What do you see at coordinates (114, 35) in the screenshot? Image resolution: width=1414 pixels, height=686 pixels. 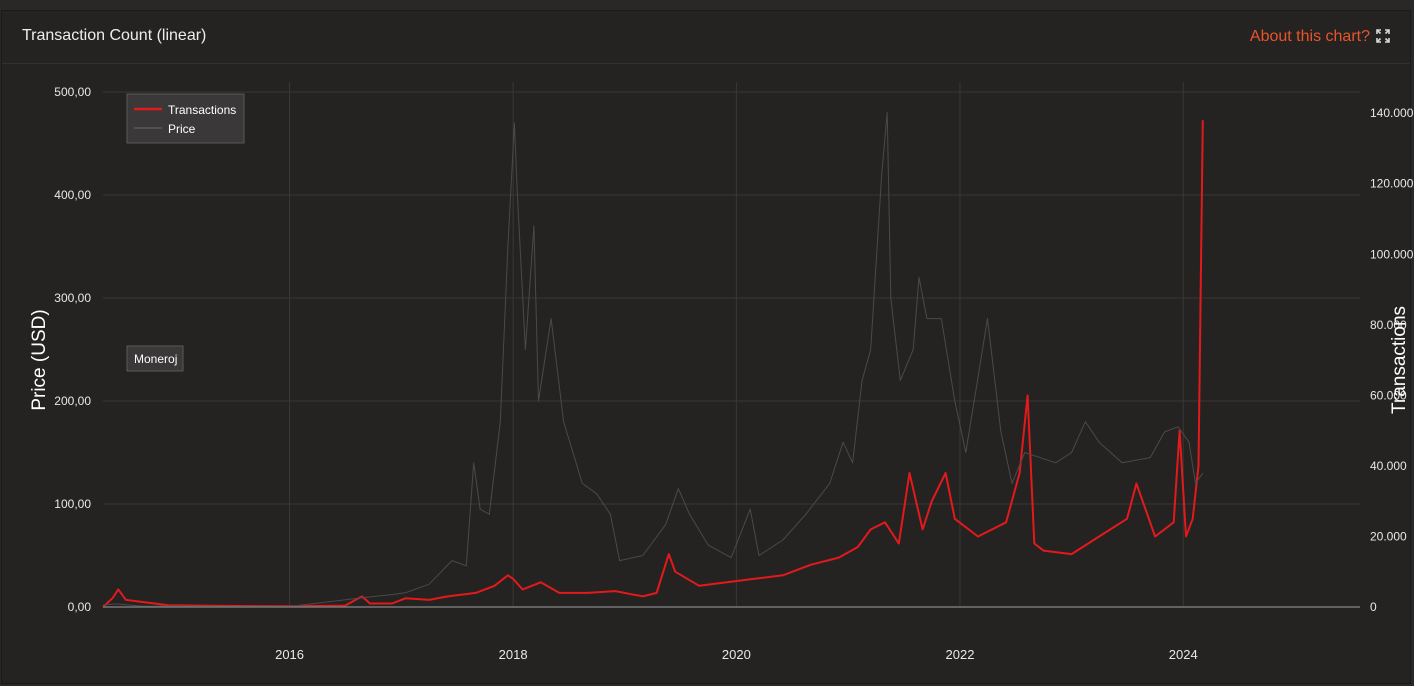 I see `chart-title: Transaction Count (linear)` at bounding box center [114, 35].